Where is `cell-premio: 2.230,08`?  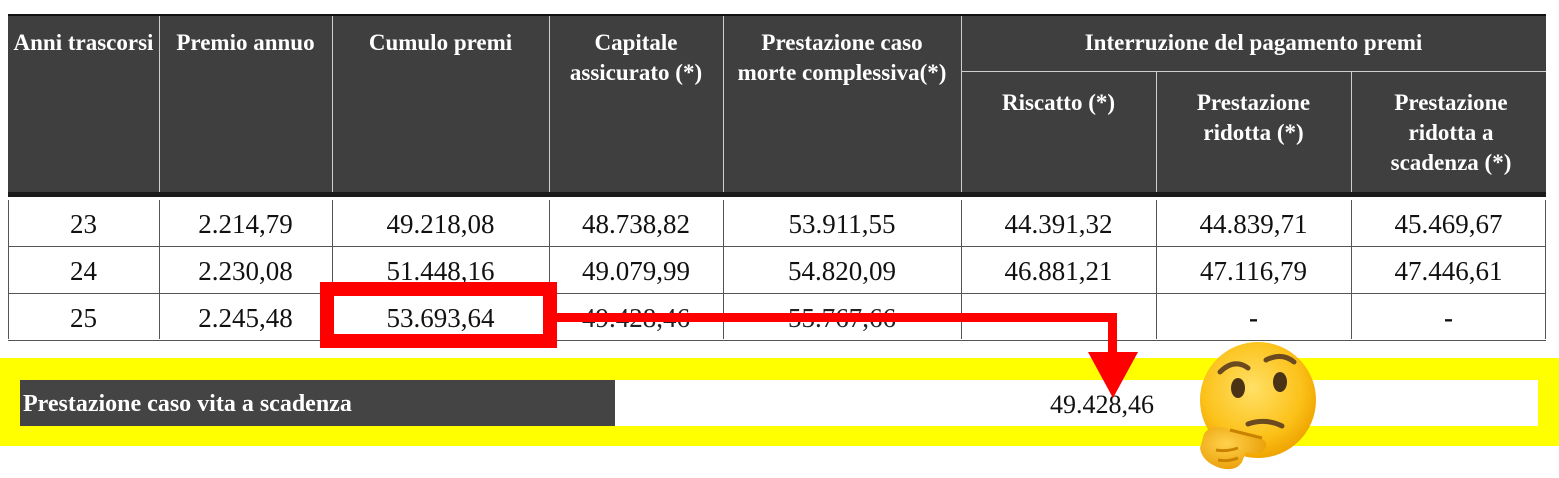
cell-premio: 2.230,08 is located at coordinates (245, 271).